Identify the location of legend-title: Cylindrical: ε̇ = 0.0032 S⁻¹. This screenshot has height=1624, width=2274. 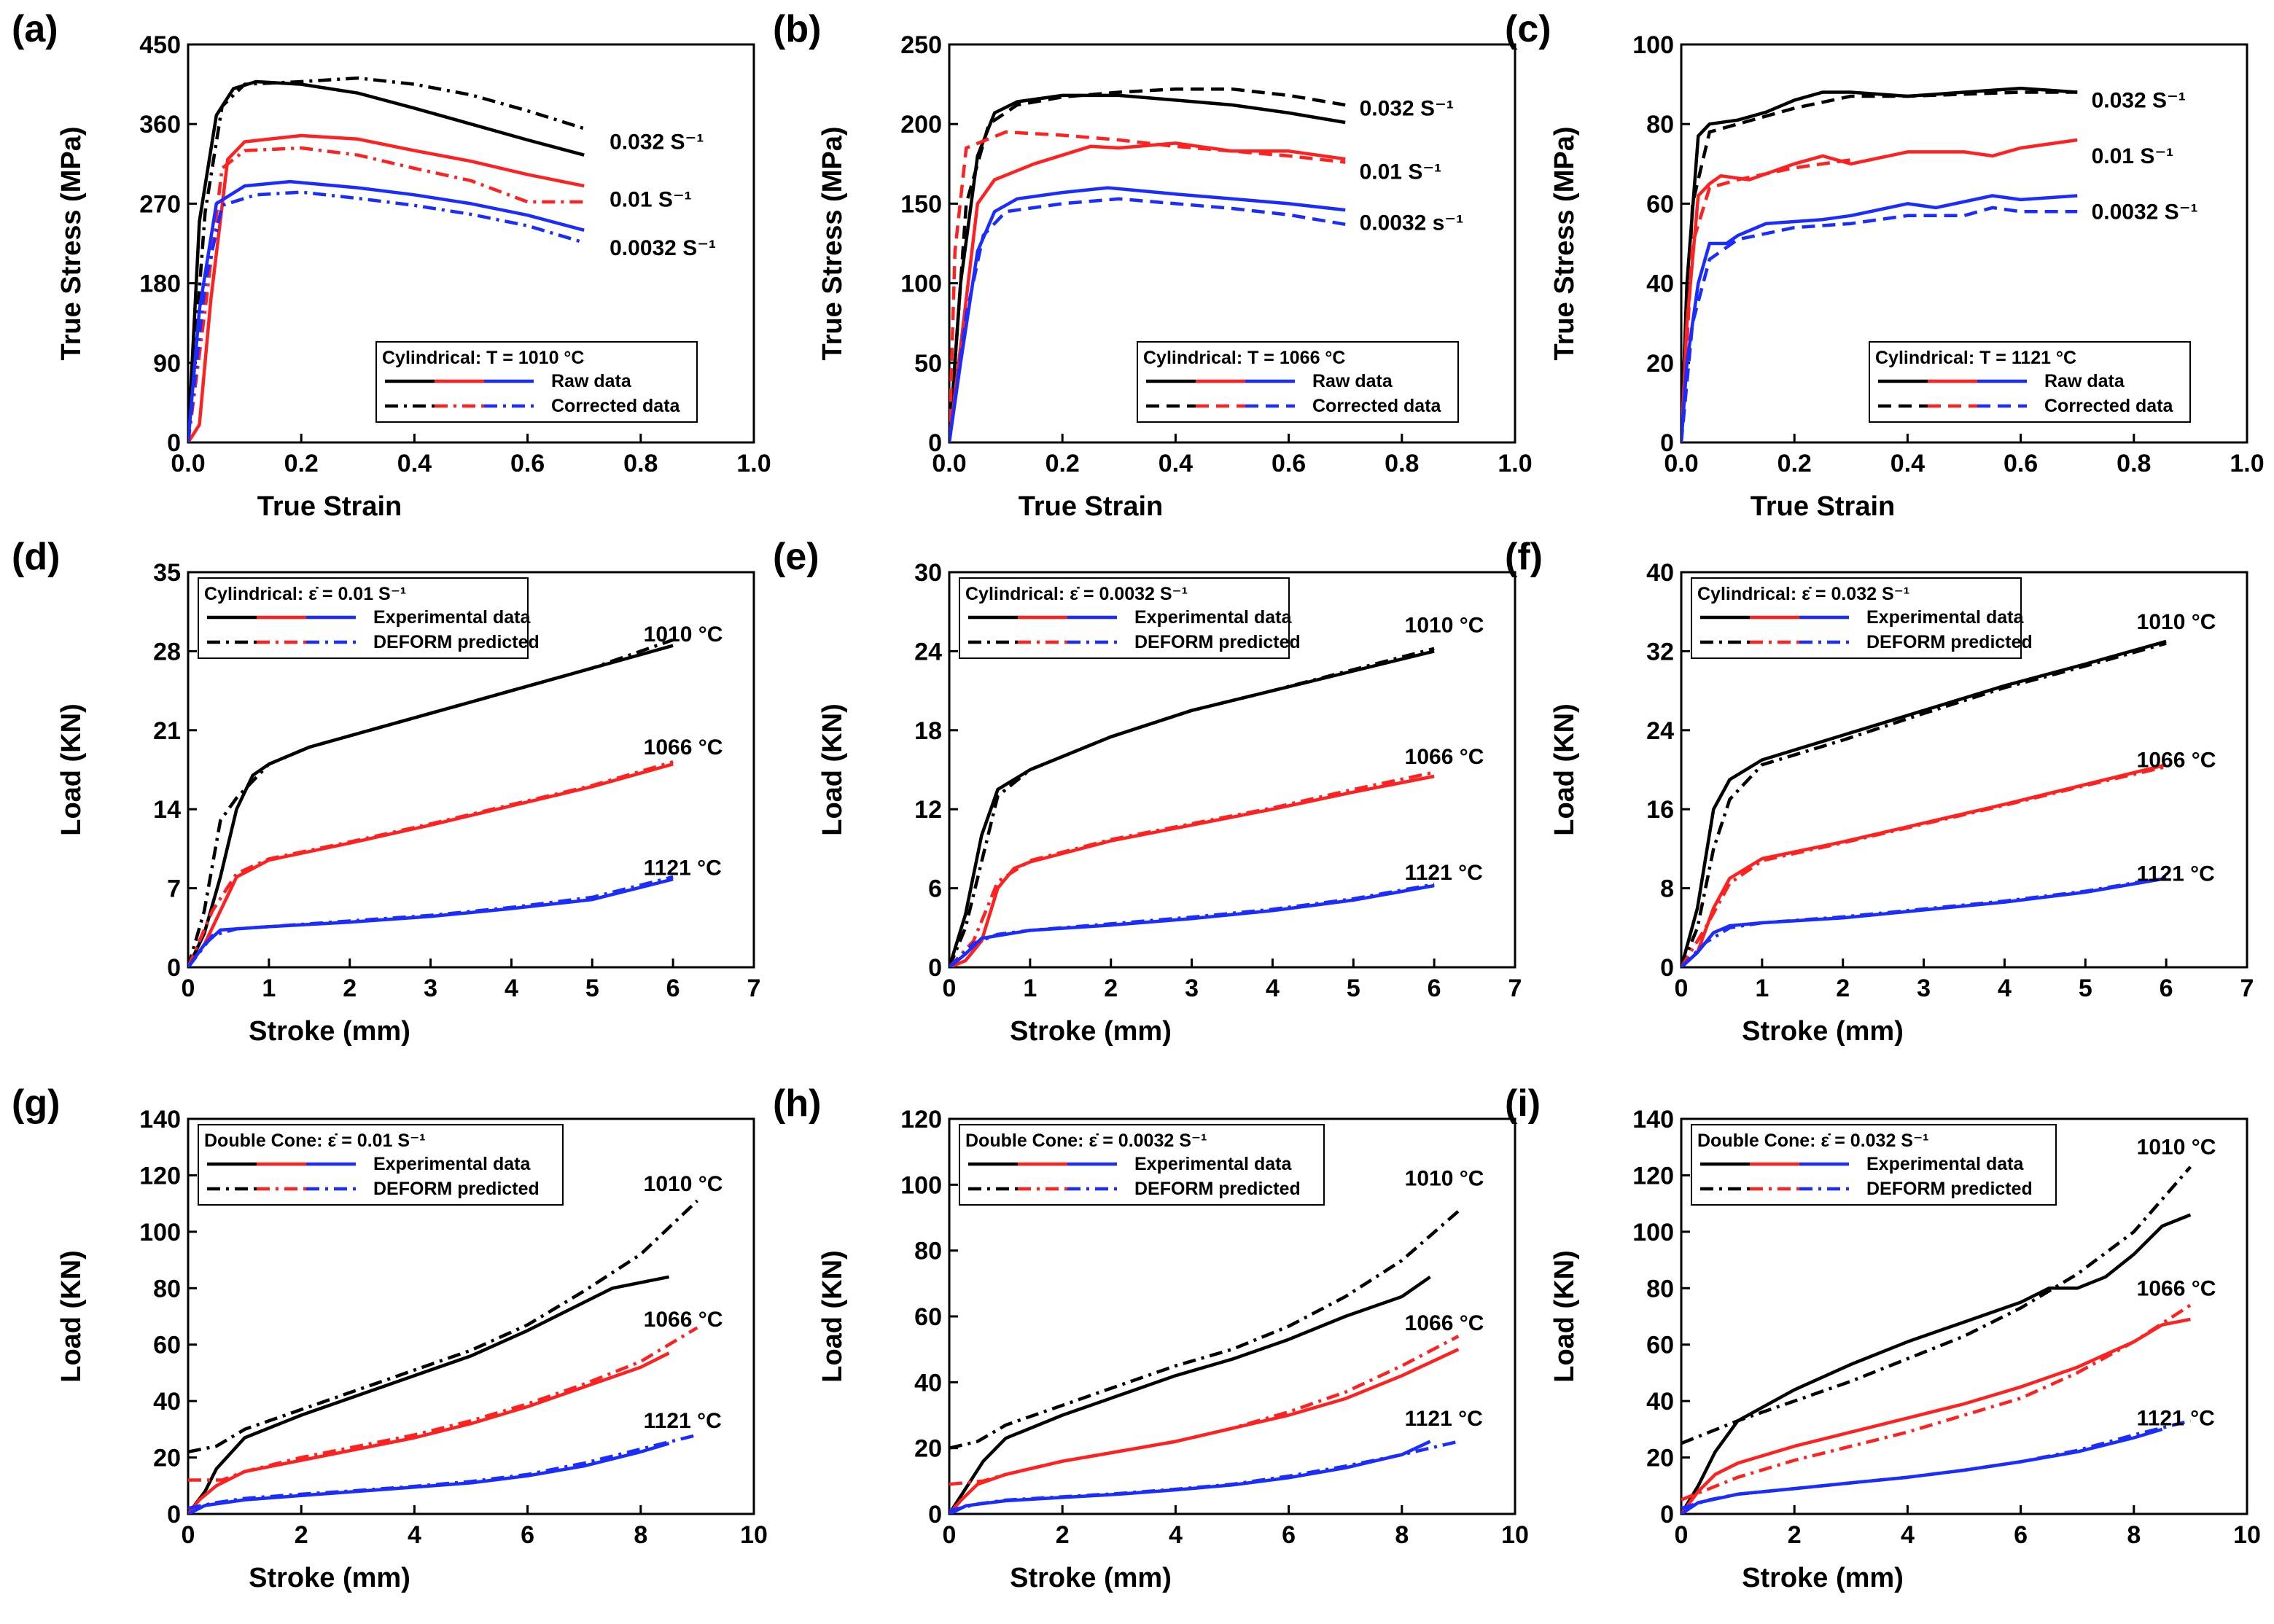
(1077, 594).